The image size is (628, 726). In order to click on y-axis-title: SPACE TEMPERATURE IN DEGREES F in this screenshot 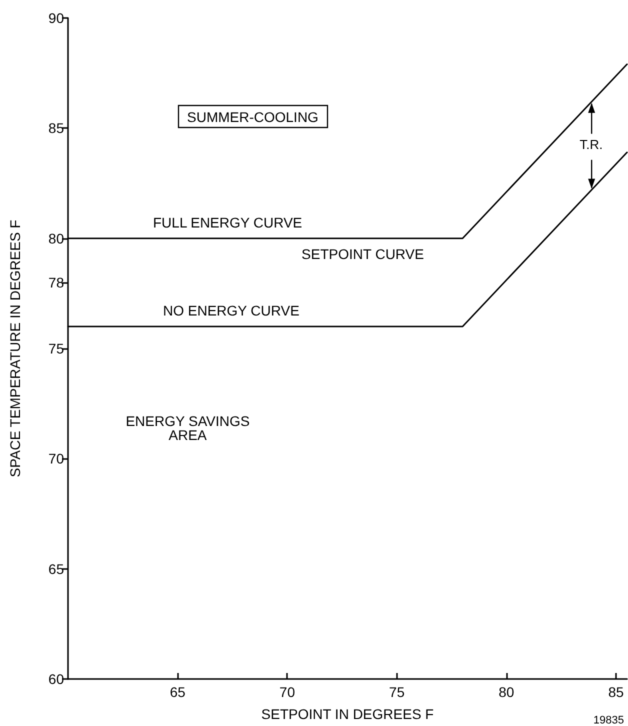, I will do `click(15, 349)`.